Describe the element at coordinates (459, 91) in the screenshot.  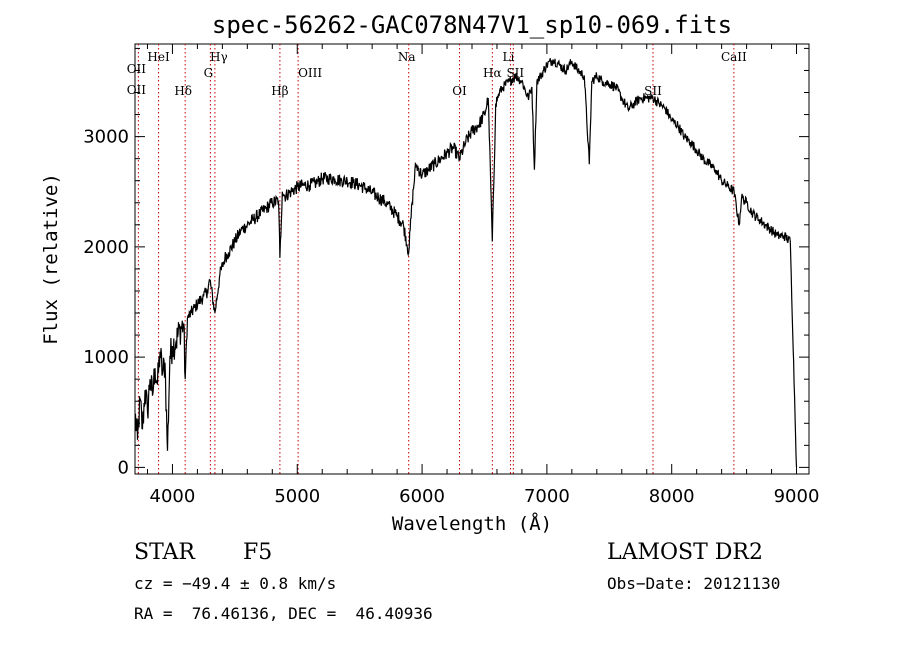
I see `spectral-line-label: OI` at that location.